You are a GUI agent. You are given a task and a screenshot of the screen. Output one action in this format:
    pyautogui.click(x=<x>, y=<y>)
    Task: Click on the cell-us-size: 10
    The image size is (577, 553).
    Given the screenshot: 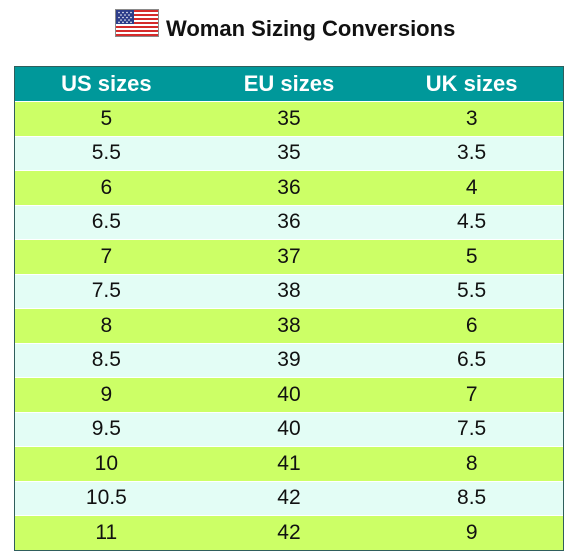 What is the action you would take?
    pyautogui.click(x=106, y=463)
    